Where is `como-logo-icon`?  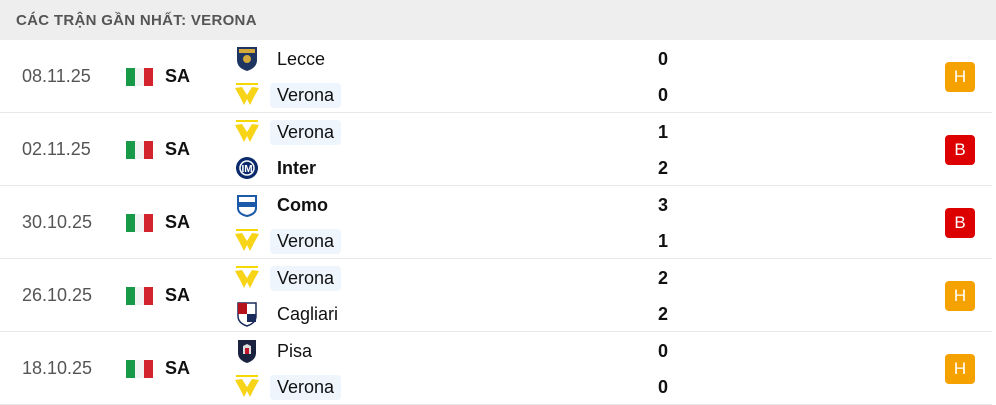
como-logo-icon is located at coordinates (247, 205).